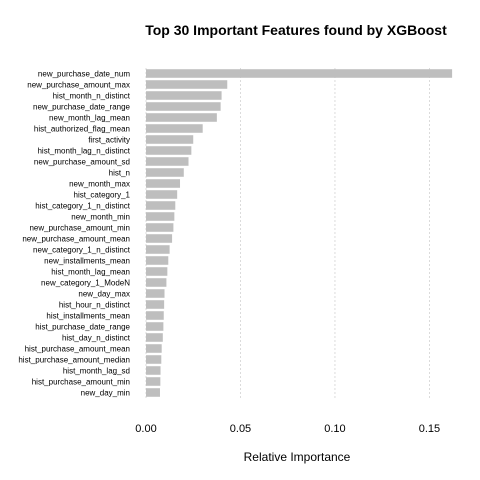 This screenshot has height=480, width=480. What do you see at coordinates (297, 457) in the screenshot?
I see `x-axis-title: Relative Importance` at bounding box center [297, 457].